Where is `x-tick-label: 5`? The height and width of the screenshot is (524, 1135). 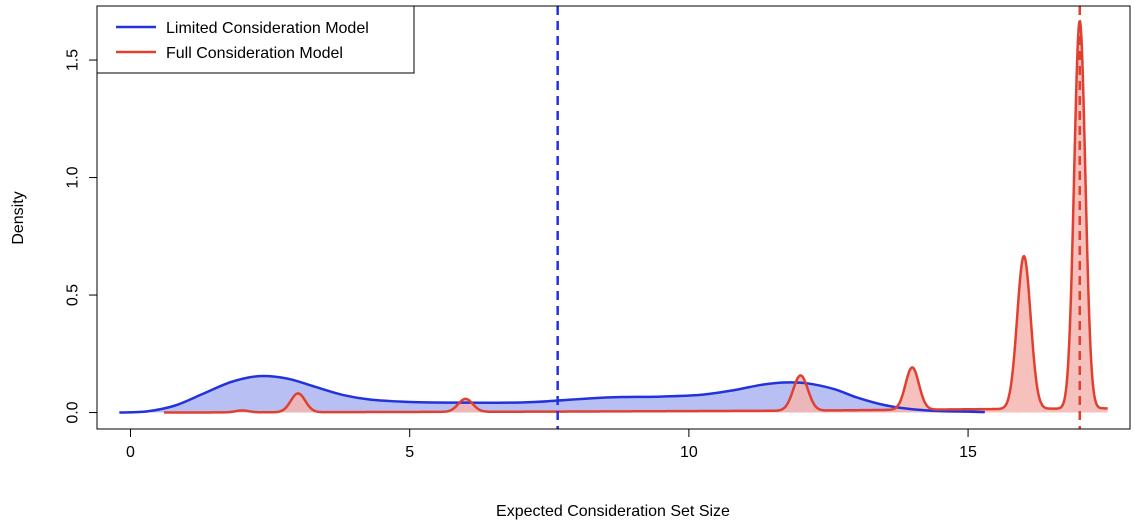
x-tick-label: 5 is located at coordinates (409, 452).